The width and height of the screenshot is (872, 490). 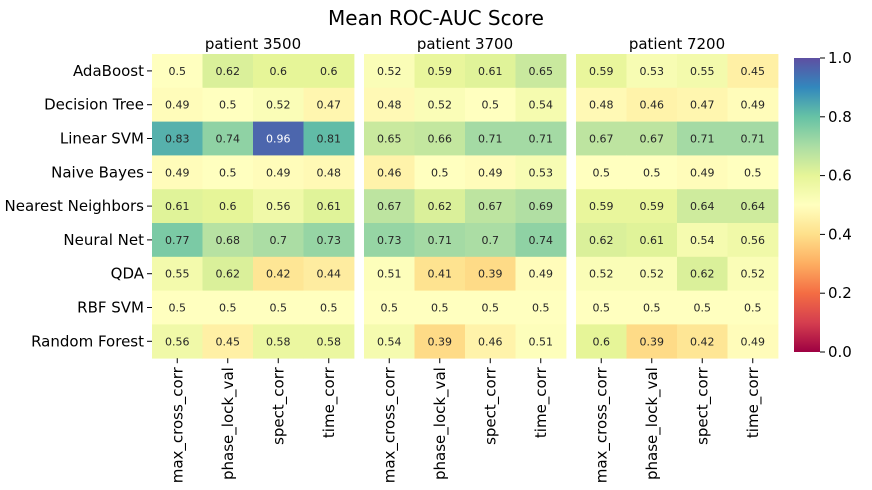 What do you see at coordinates (97, 172) in the screenshot?
I see `y-tick-label: Naive Bayes` at bounding box center [97, 172].